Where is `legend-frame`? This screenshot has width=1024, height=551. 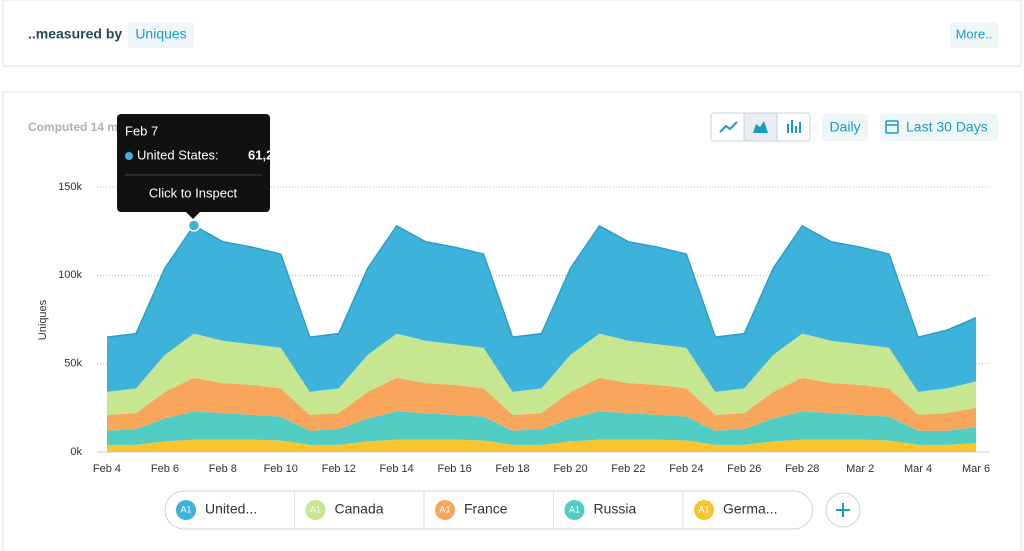
legend-frame is located at coordinates (488, 510).